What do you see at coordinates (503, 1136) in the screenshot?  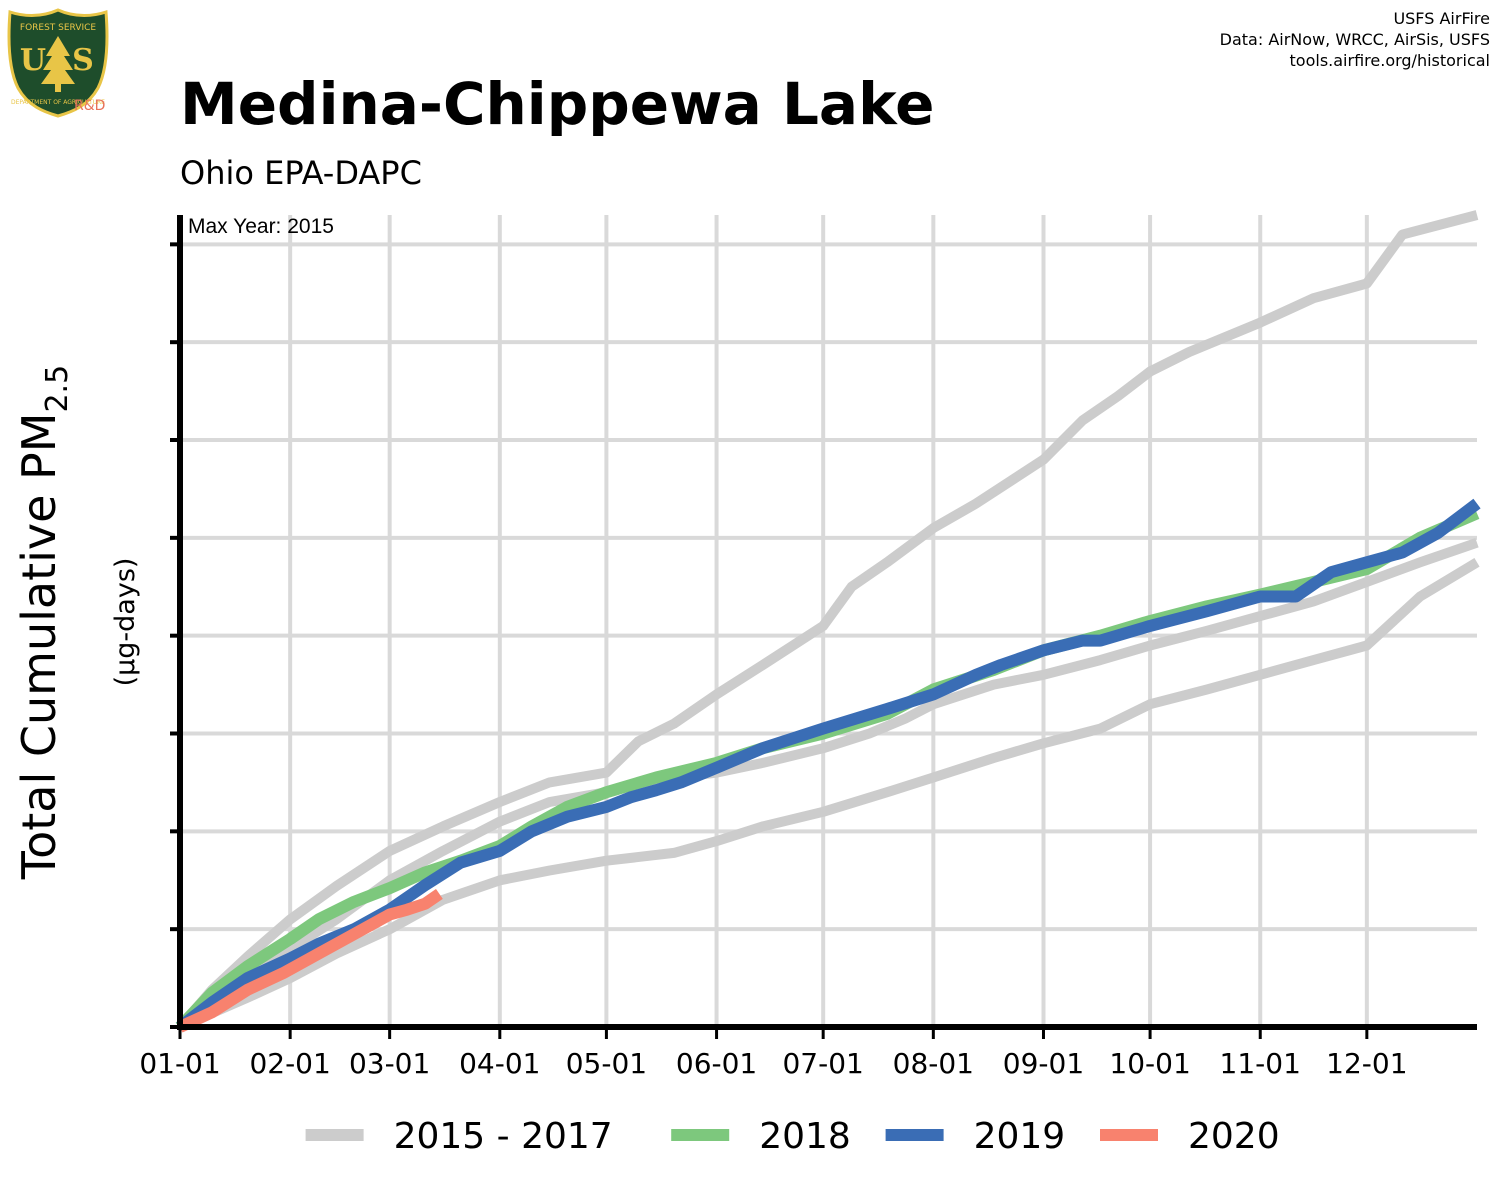 I see `legend-label: 2015 - 2017` at bounding box center [503, 1136].